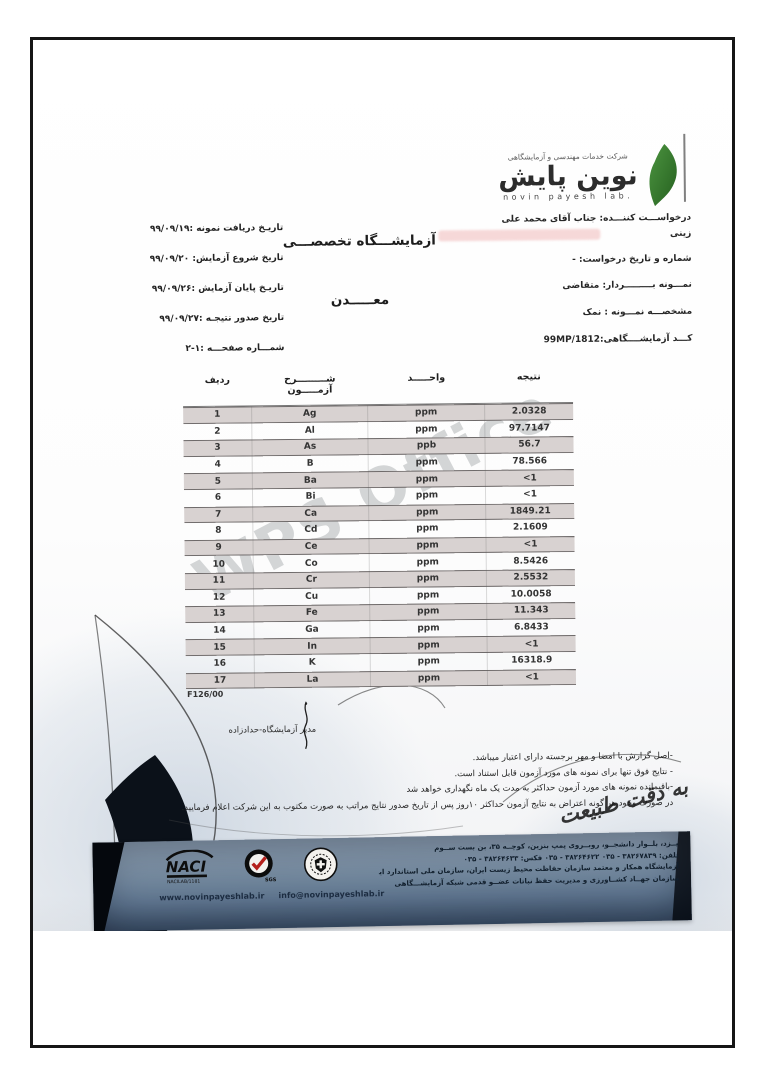  Describe the element at coordinates (216, 259) in the screenshot. I see `date-line: تاریخ شروع آزمایش: ۹۹/۰۹/۲۰` at that location.